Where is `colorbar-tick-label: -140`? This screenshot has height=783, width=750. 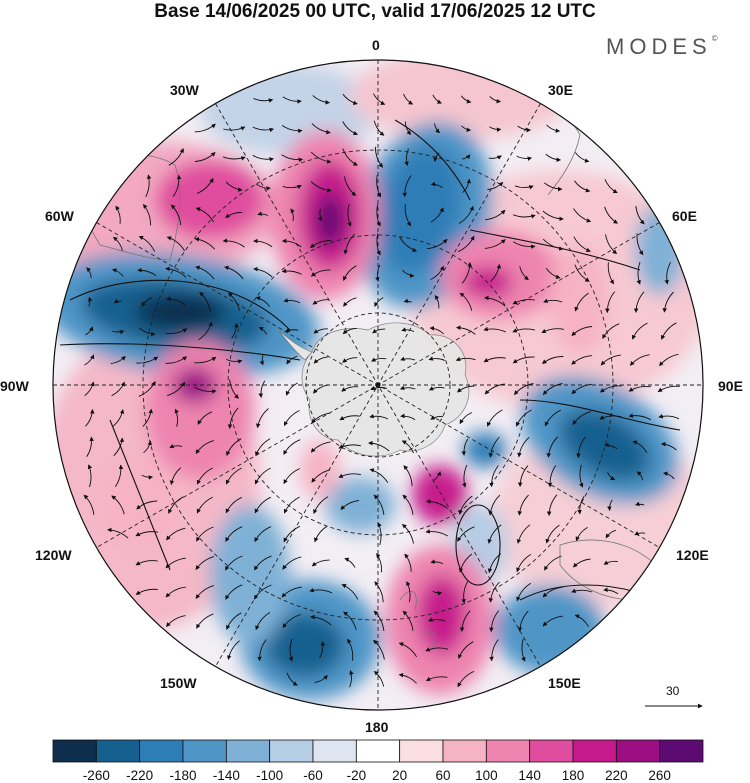 colorbar-tick-label: -140 is located at coordinates (226, 775).